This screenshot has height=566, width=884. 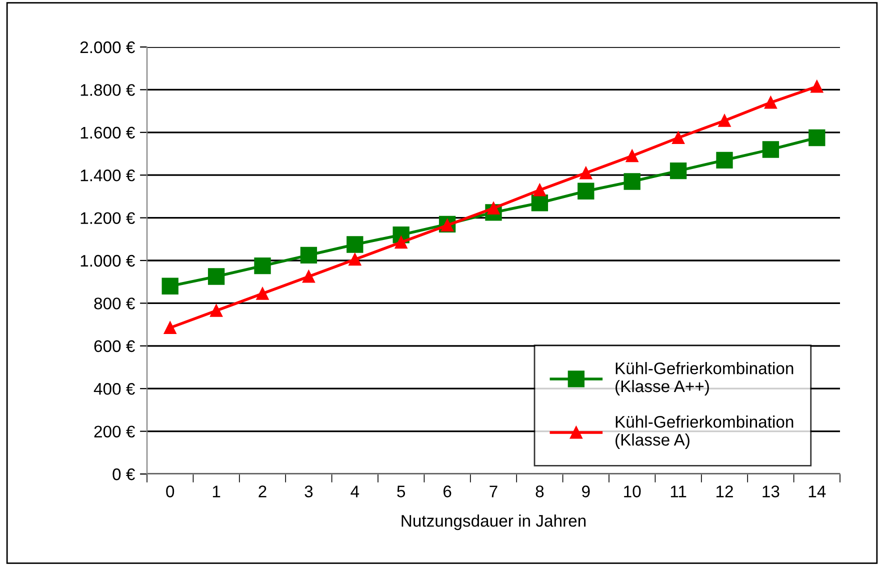 What do you see at coordinates (494, 522) in the screenshot?
I see `x-axis-title: Nutzungsdauer in Jahren` at bounding box center [494, 522].